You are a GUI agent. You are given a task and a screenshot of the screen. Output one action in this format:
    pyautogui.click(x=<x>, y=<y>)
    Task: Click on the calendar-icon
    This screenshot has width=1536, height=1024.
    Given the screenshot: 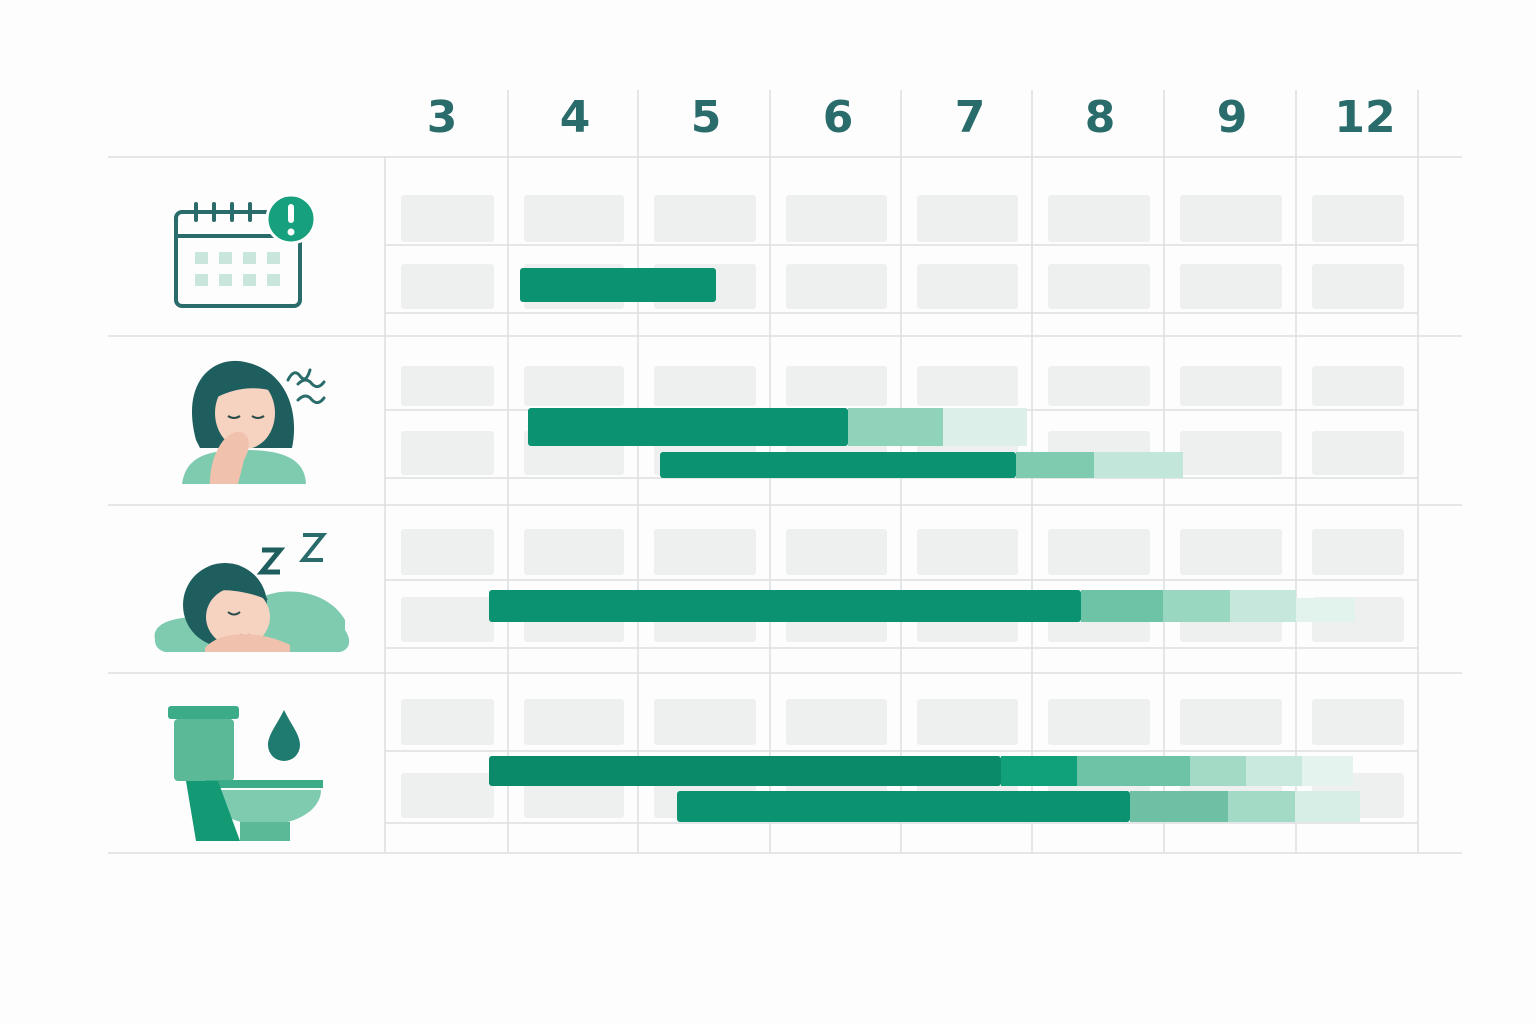 What is the action you would take?
    pyautogui.click(x=245, y=250)
    